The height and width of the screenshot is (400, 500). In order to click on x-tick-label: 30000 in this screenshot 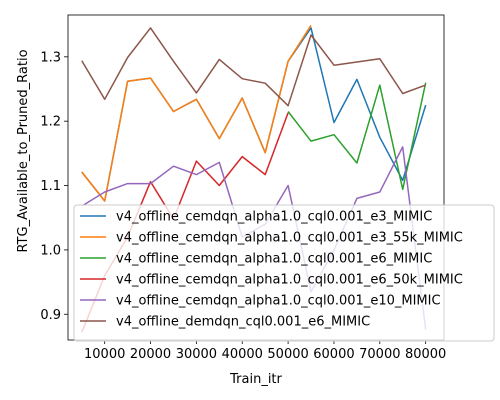, I will do `click(196, 354)`.